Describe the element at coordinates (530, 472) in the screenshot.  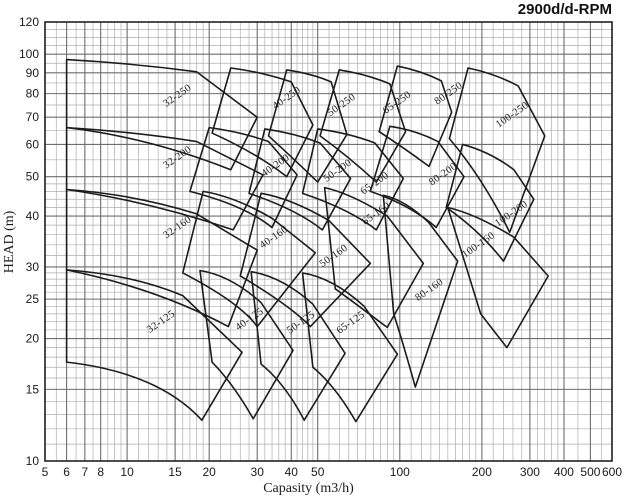
I see `x-axis-tick-label: 300` at that location.